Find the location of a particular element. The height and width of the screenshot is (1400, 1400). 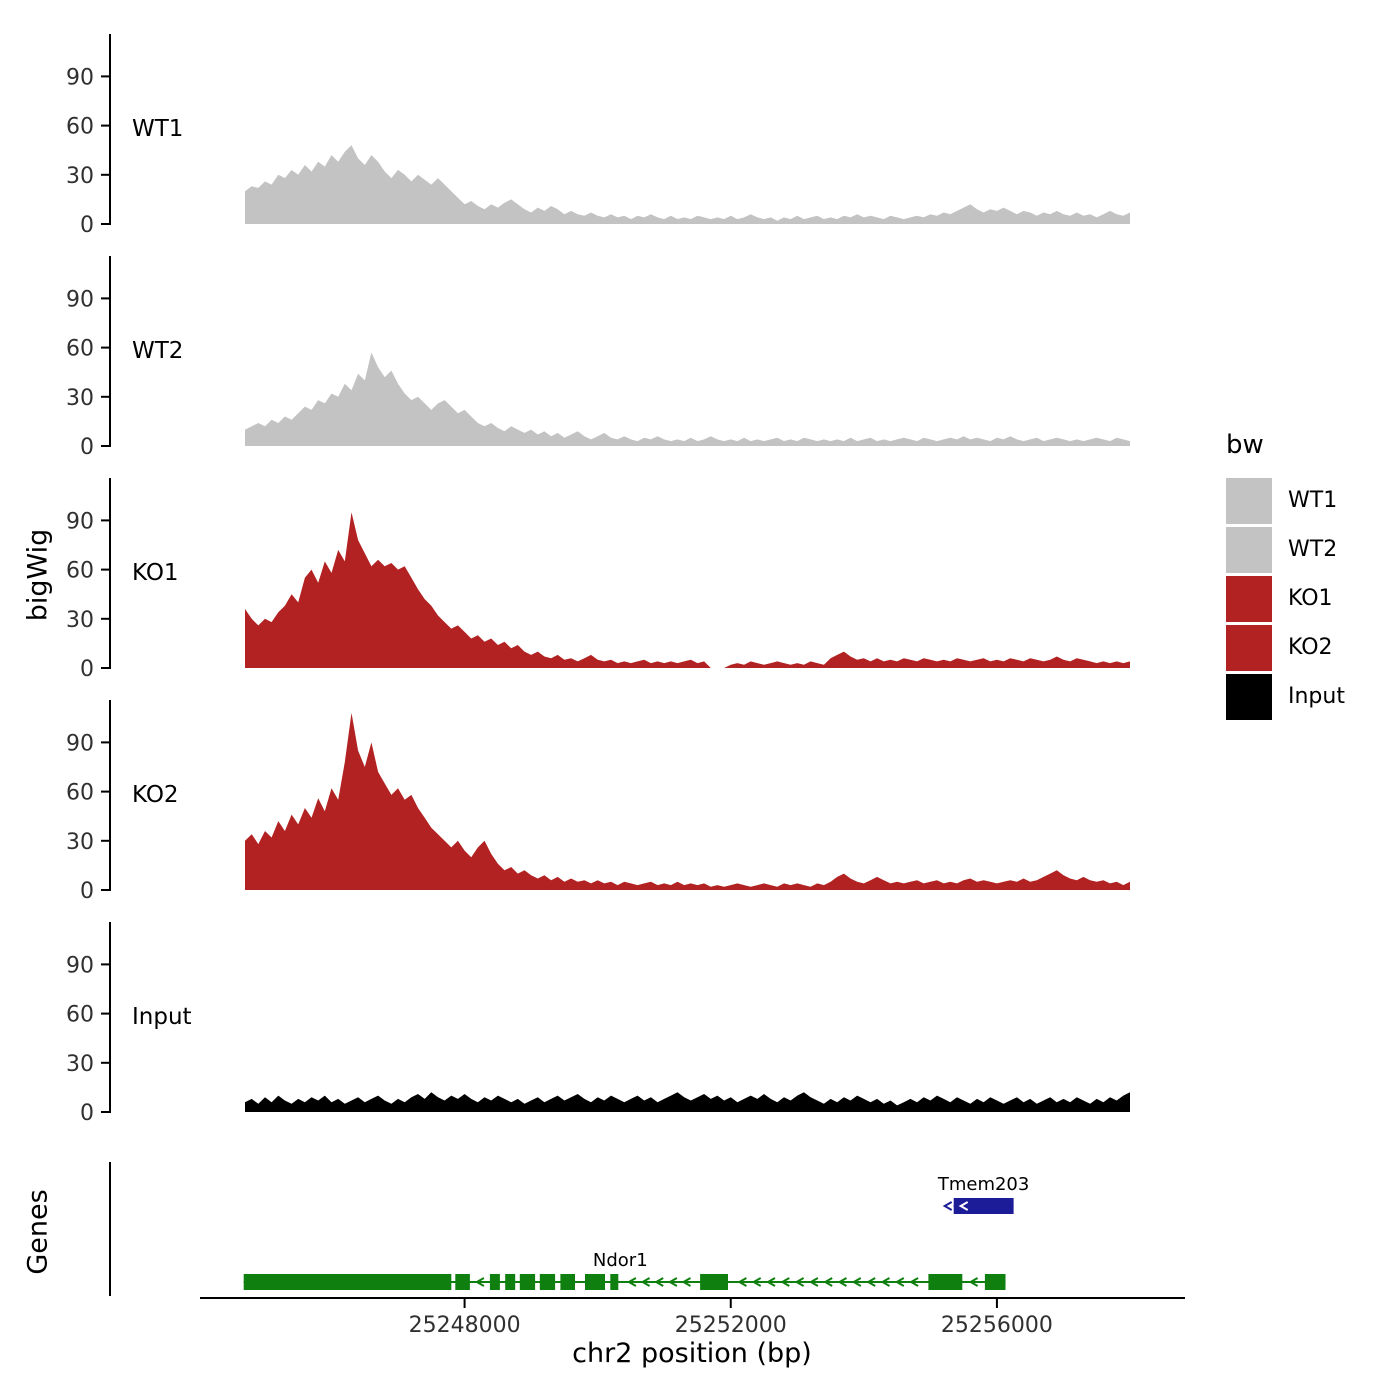

legend-entries: WT1 WT2 KO1 KO2 Input is located at coordinates (1285, 598).